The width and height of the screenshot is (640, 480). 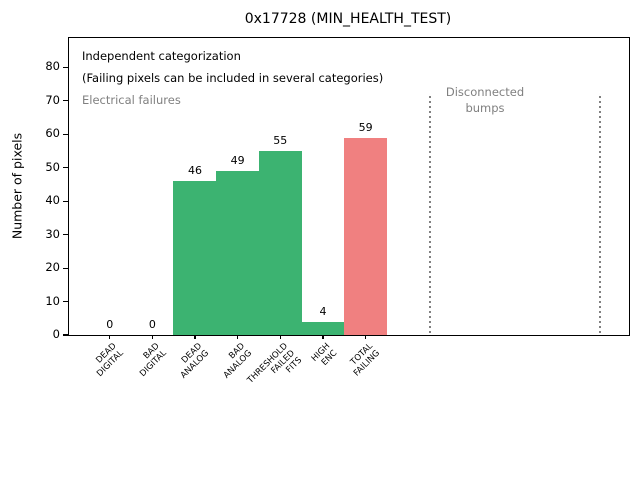 What do you see at coordinates (348, 19) in the screenshot?
I see `chart-title: 0x17728 (MIN_HEALTH_TEST)` at bounding box center [348, 19].